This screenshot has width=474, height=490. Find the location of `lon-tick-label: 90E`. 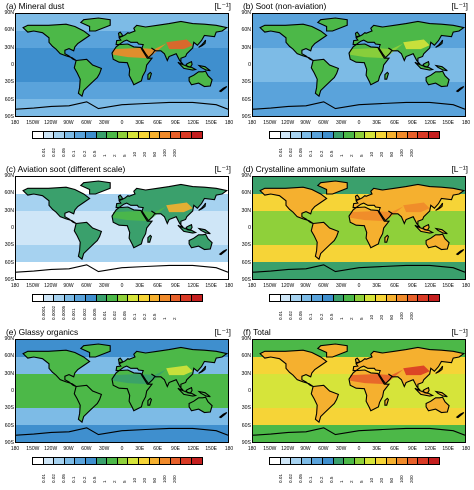

lon-tick-label: 90E is located at coordinates (175, 123).